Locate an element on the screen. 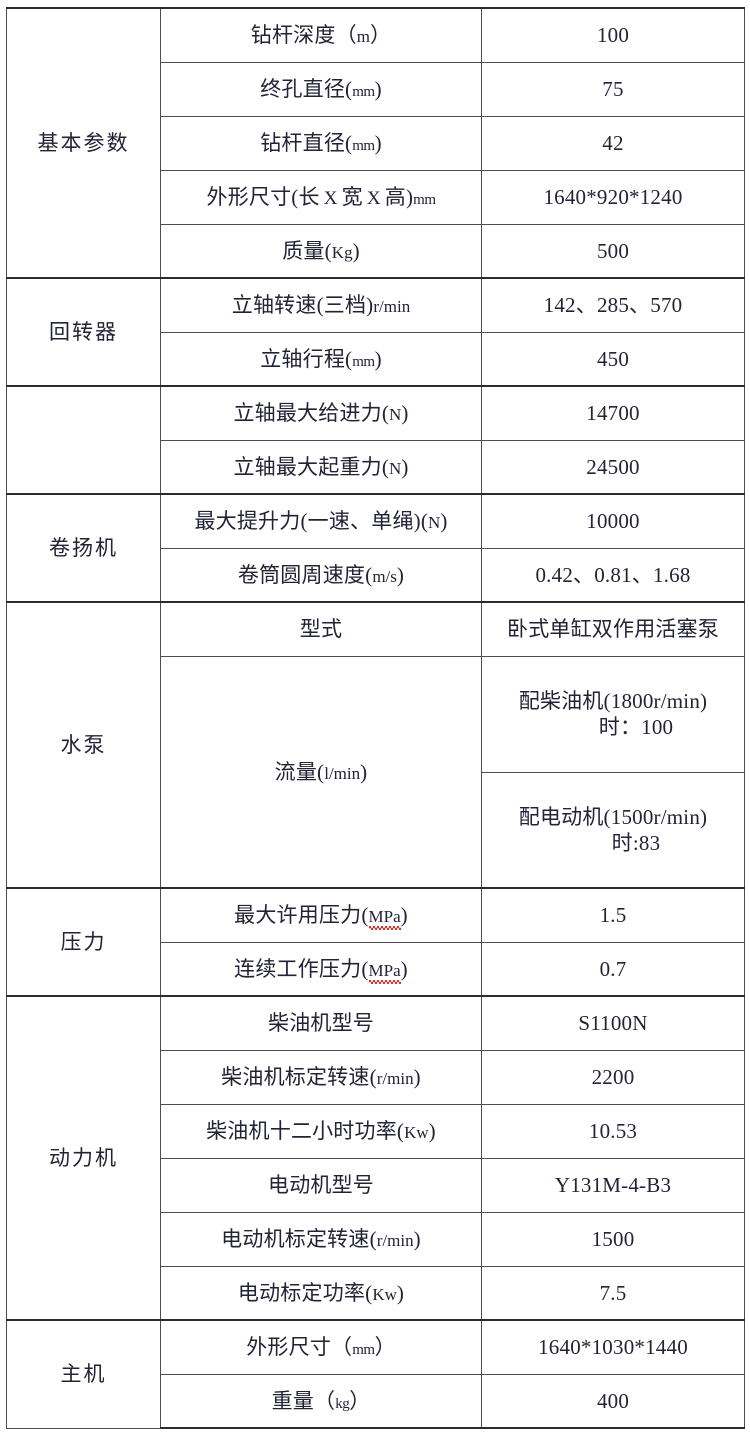  value-motor-rated-power: 7.5 is located at coordinates (613, 1293).